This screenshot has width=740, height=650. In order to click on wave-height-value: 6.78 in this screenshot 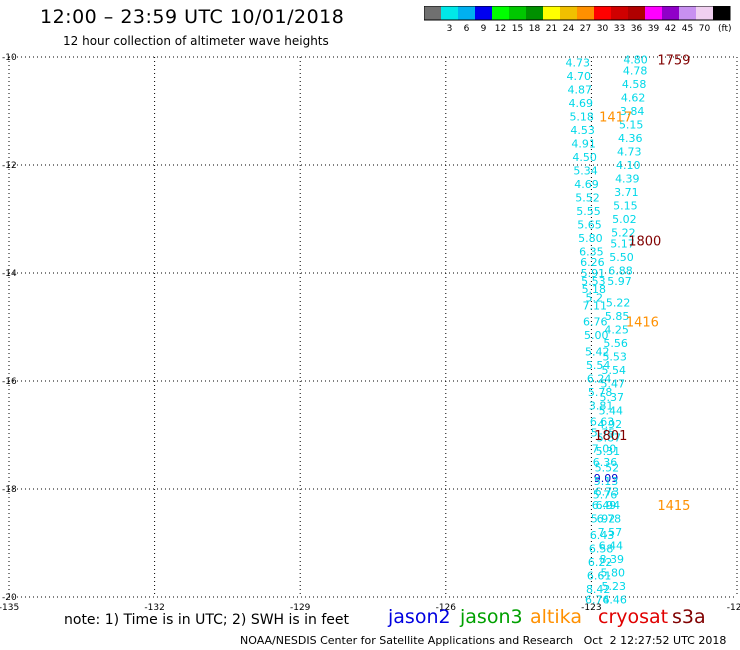, I will do `click(609, 519)`.